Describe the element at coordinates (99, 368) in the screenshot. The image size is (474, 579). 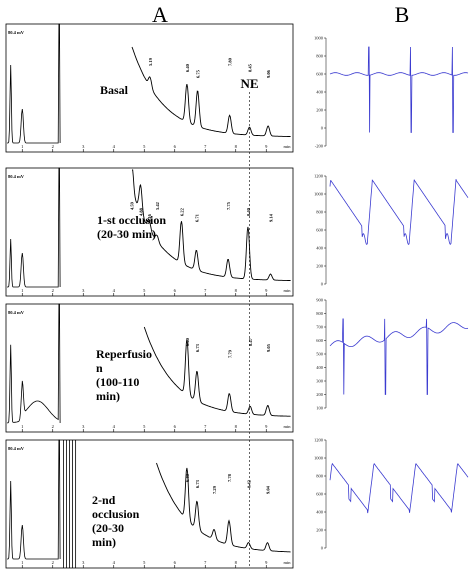
I see `condition-label: n` at that location.